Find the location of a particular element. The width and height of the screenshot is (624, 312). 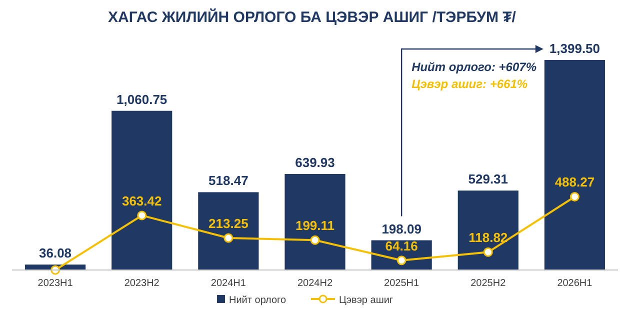

data-label: 1,060.75 is located at coordinates (142, 99).